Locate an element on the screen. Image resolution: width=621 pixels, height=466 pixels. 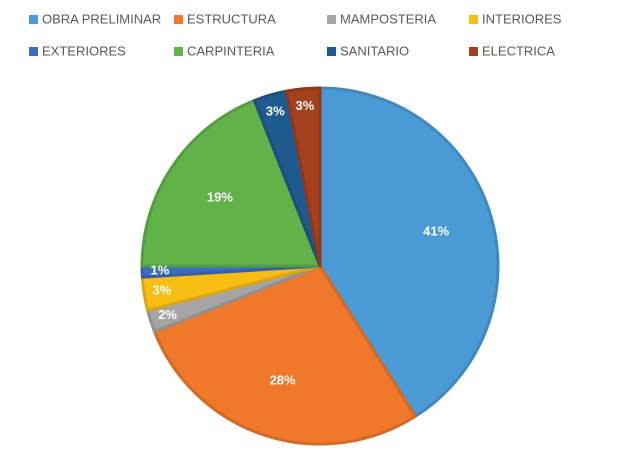
legend-label-electrica: ELECTRICA is located at coordinates (518, 50).